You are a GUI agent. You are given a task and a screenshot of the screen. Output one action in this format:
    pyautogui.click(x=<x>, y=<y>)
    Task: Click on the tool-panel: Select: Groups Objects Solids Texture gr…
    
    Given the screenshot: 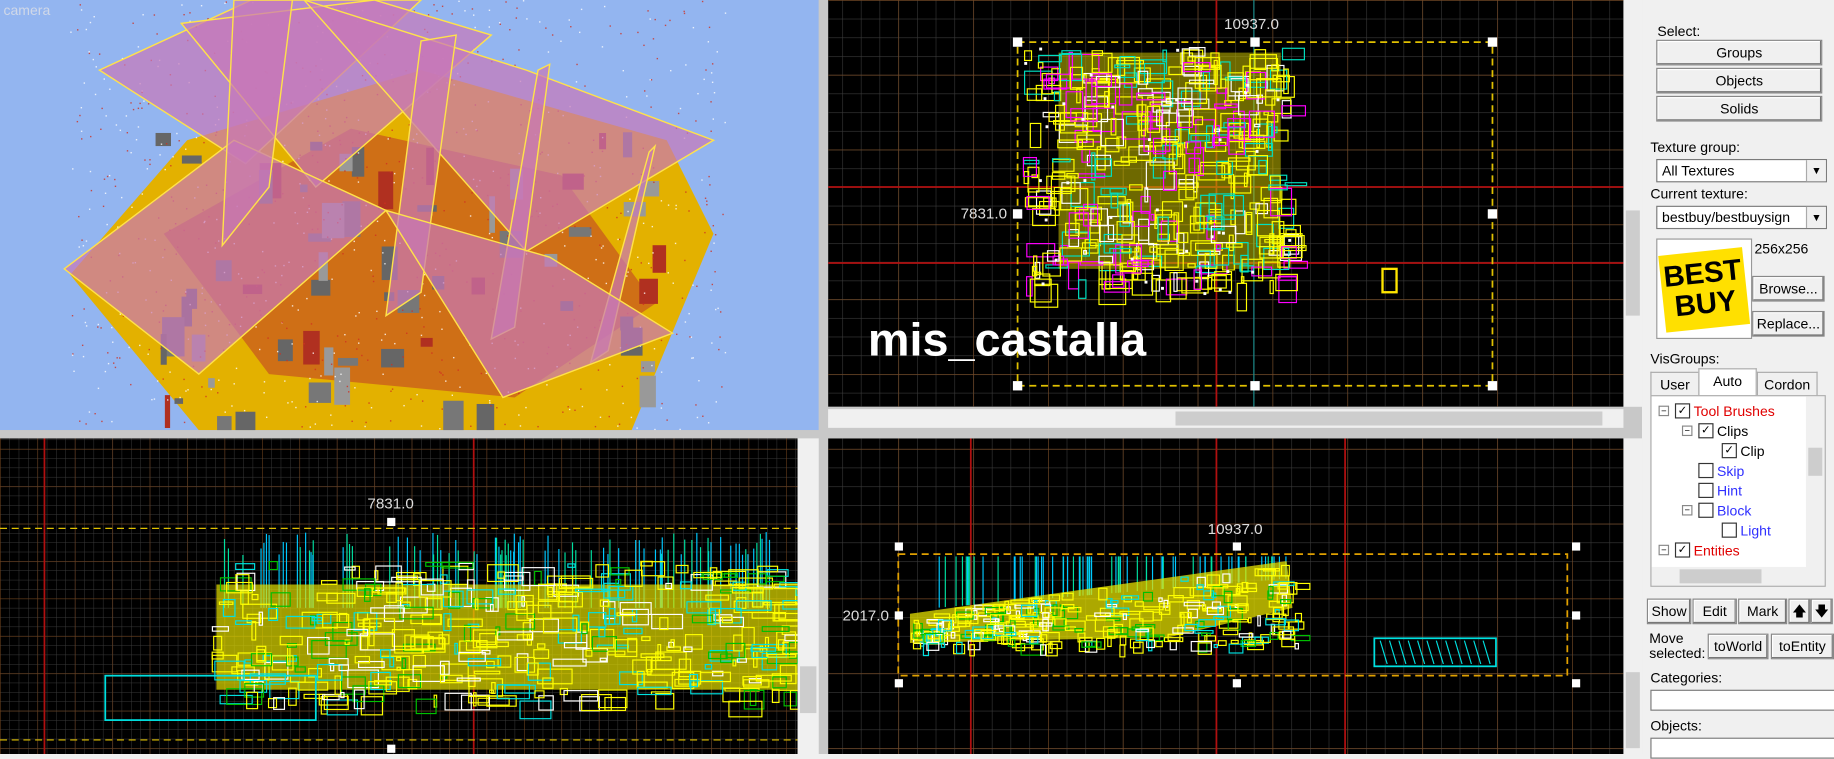 What is the action you would take?
    pyautogui.click(x=1738, y=379)
    